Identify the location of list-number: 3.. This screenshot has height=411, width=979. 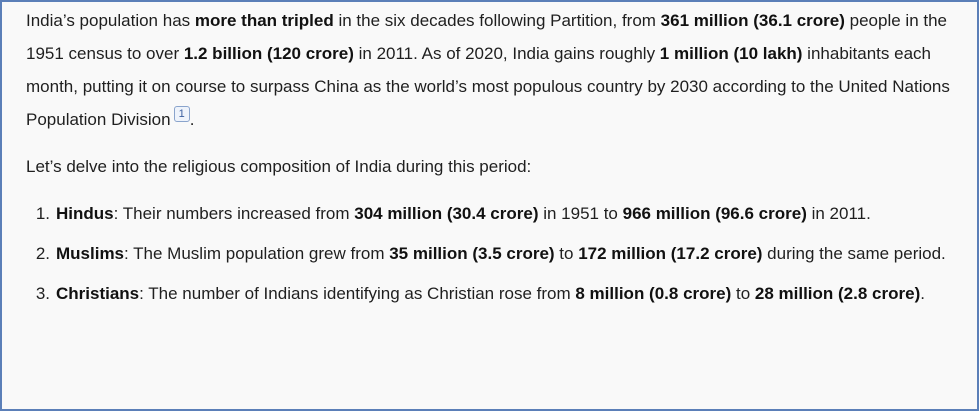
(42, 293).